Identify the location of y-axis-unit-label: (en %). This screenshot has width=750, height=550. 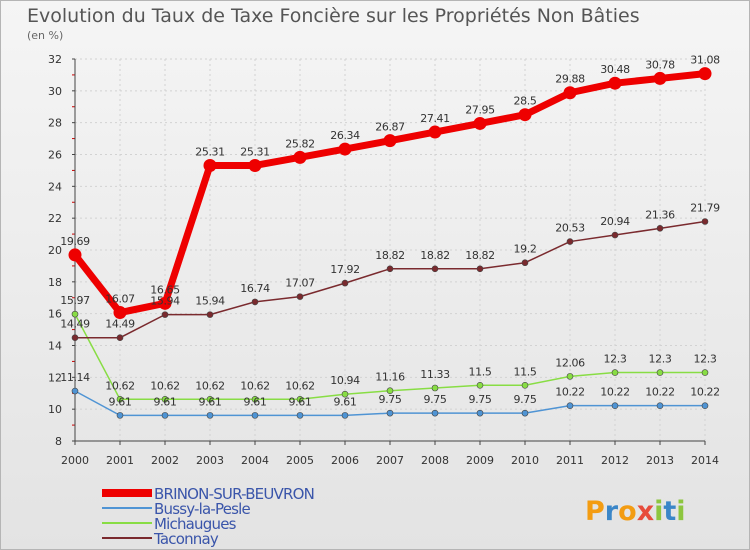
(45, 35).